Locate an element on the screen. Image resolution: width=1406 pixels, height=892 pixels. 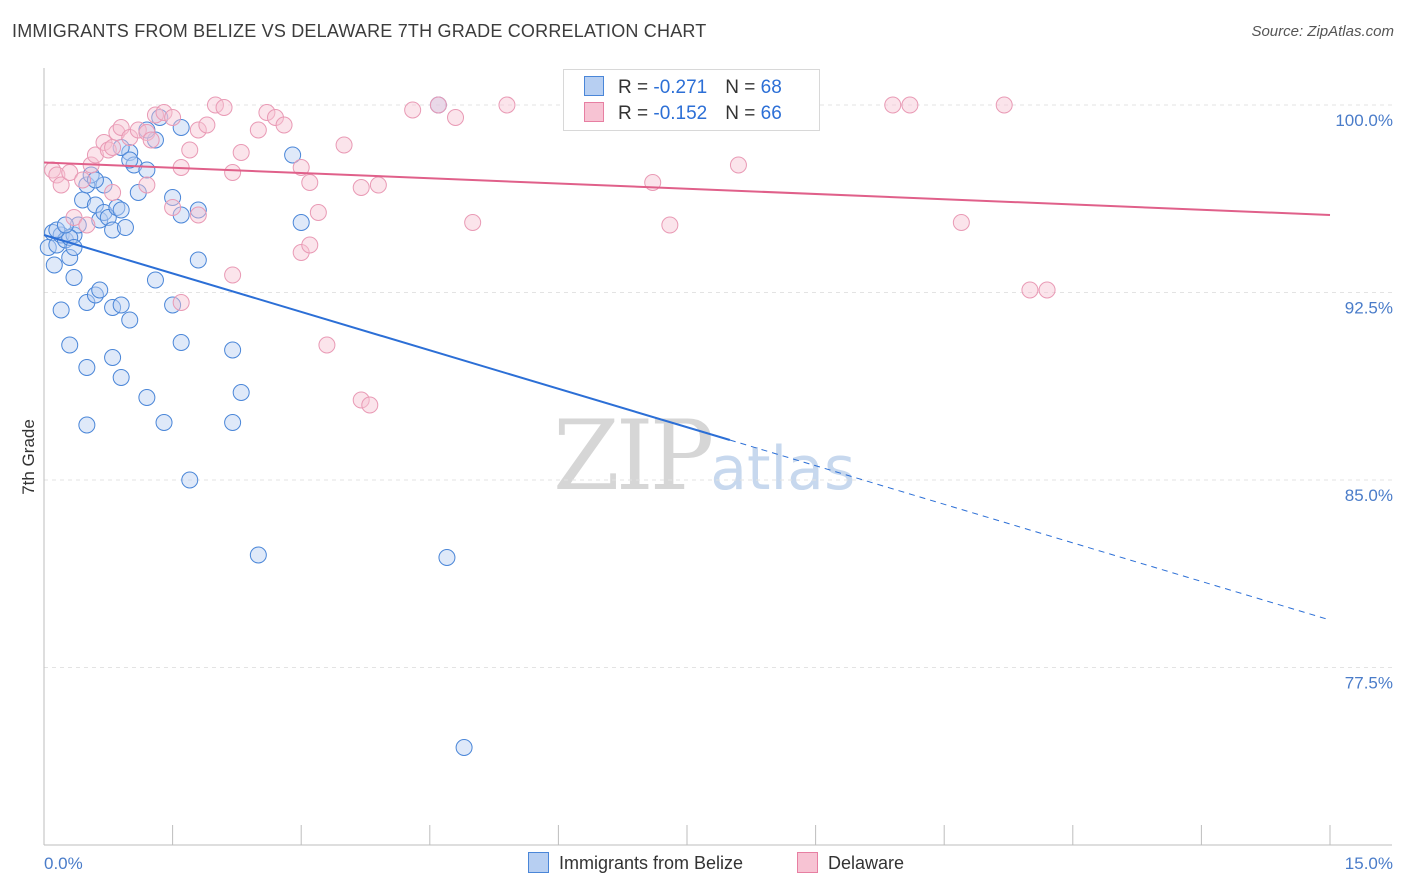
legend-n-value-delaware: 66 is located at coordinates (771, 113).